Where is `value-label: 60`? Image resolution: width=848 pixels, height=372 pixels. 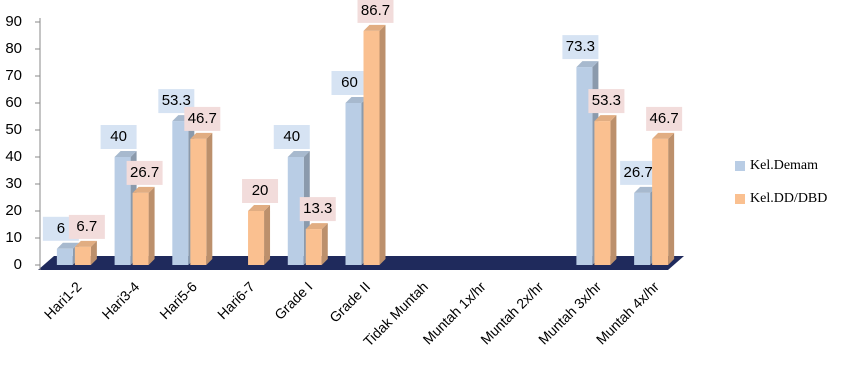
value-label: 60 is located at coordinates (349, 82).